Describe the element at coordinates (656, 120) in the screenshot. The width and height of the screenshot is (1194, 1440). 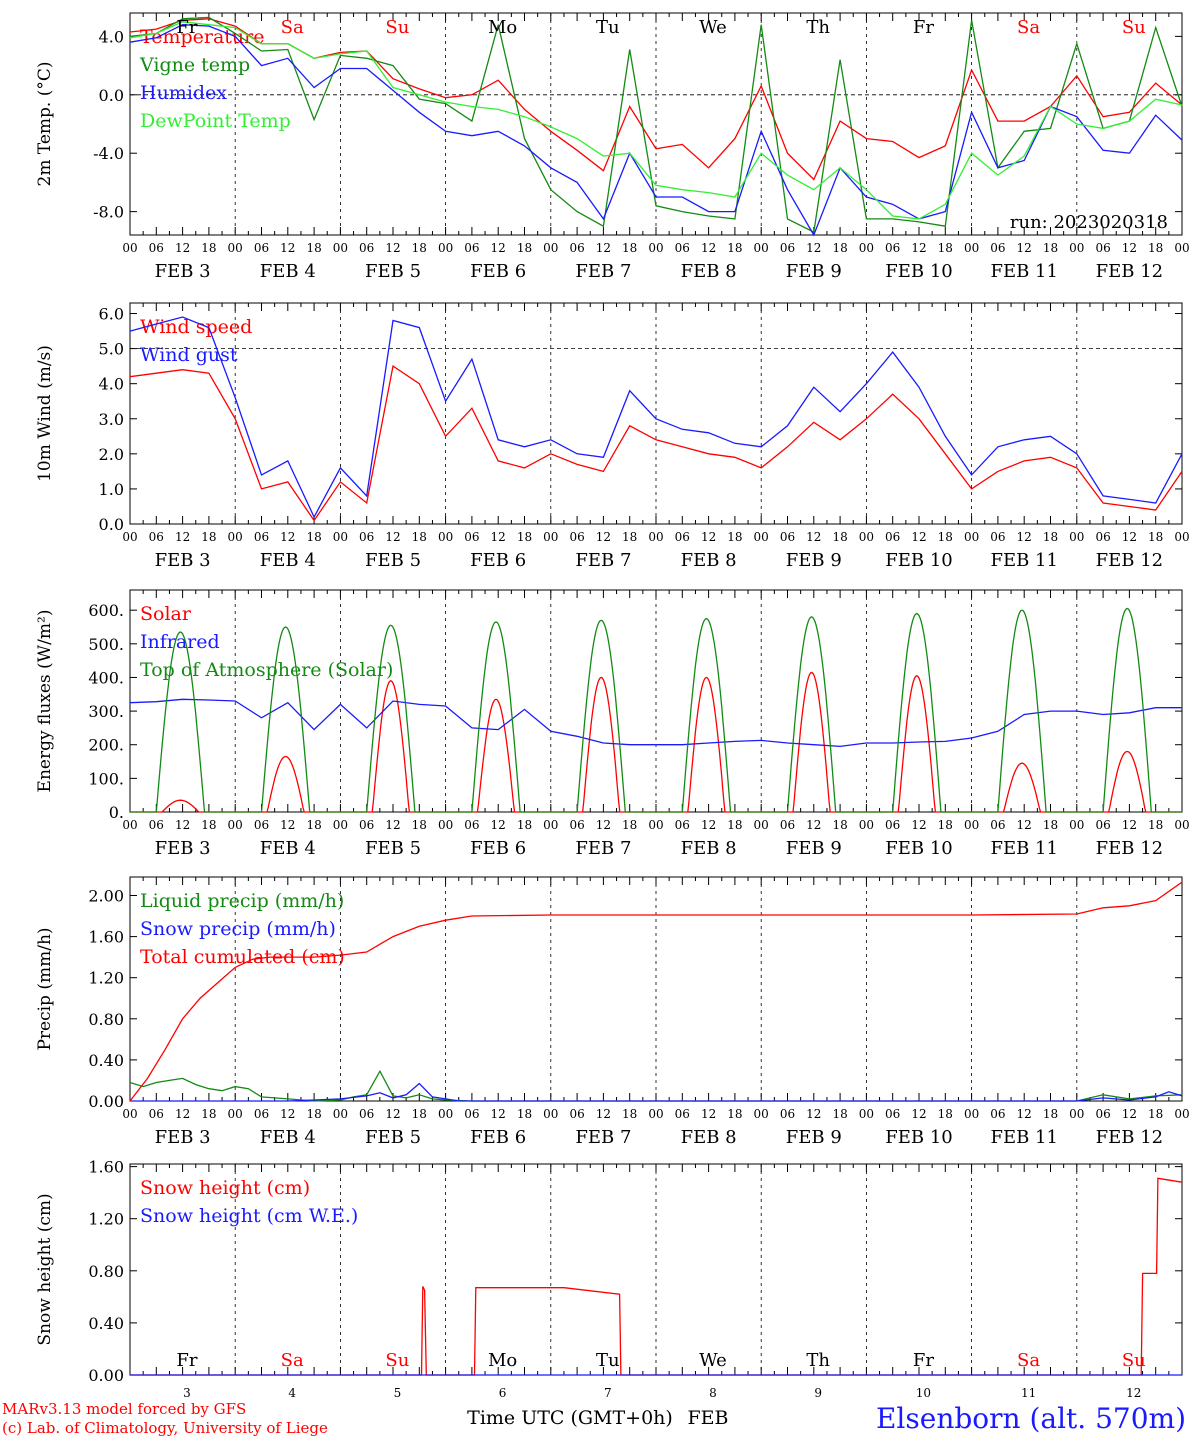
I see `series-line-dewpoint-temp` at that location.